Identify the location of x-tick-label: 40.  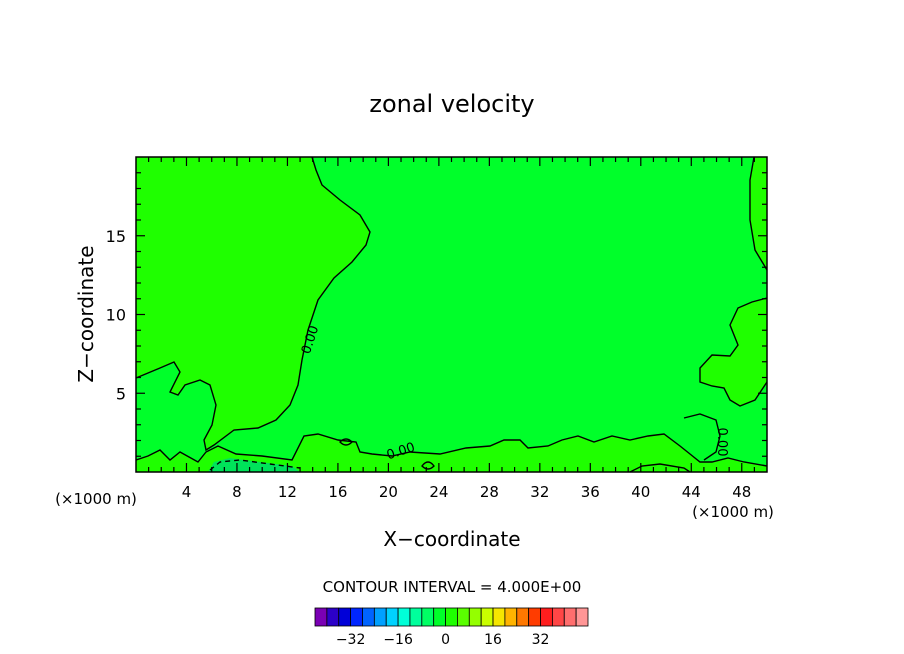
(640, 492).